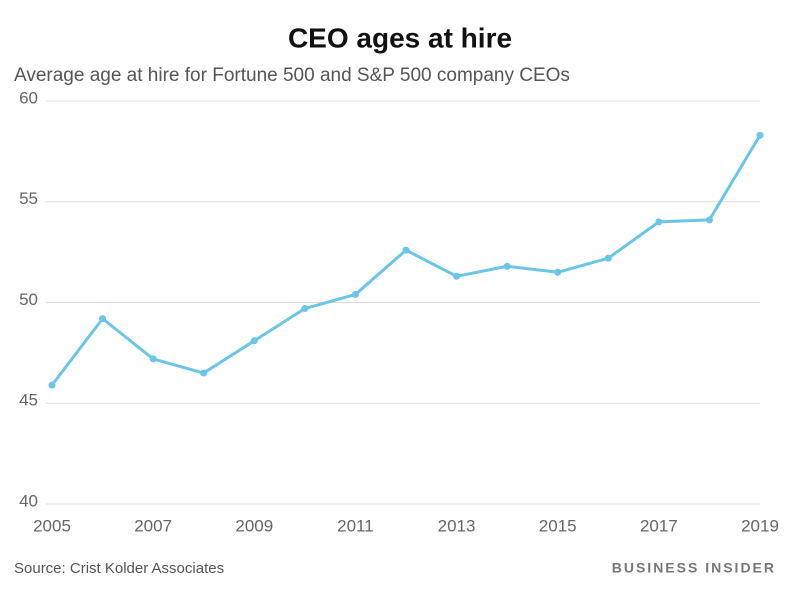  What do you see at coordinates (153, 525) in the screenshot?
I see `x-tick-label: 2007` at bounding box center [153, 525].